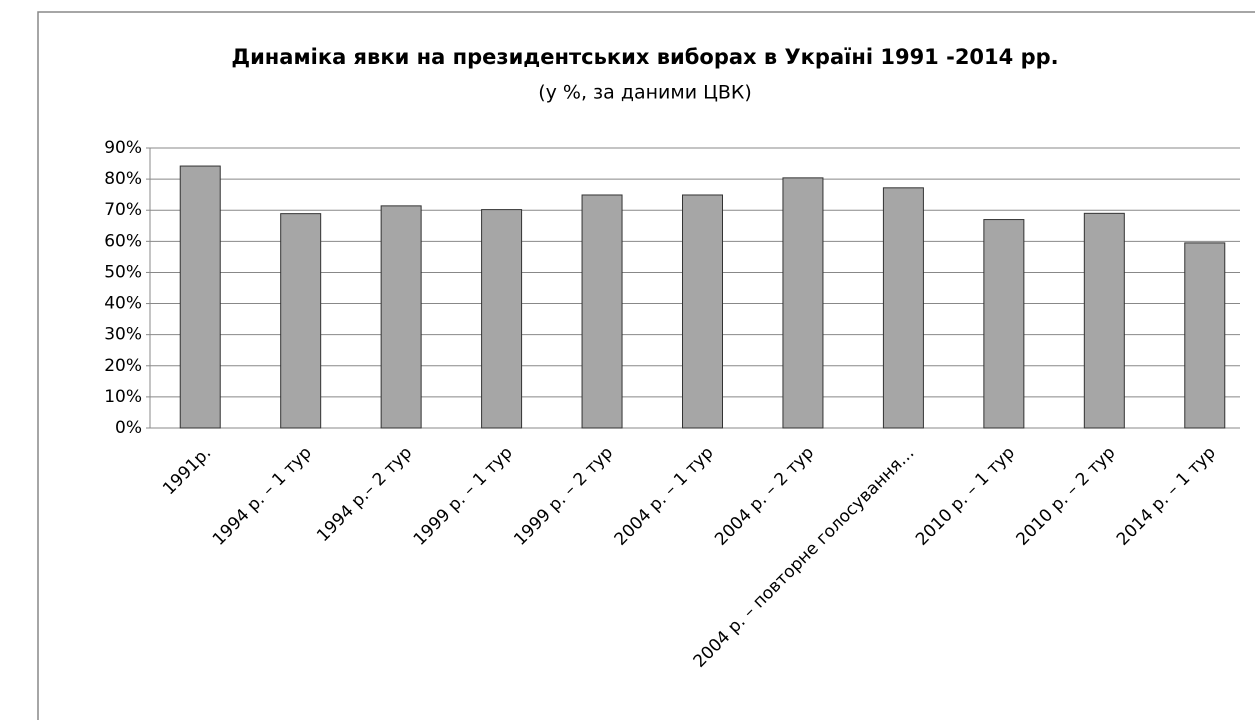 The image size is (1255, 720). What do you see at coordinates (123, 241) in the screenshot?
I see `y-tick-label: 60%` at bounding box center [123, 241].